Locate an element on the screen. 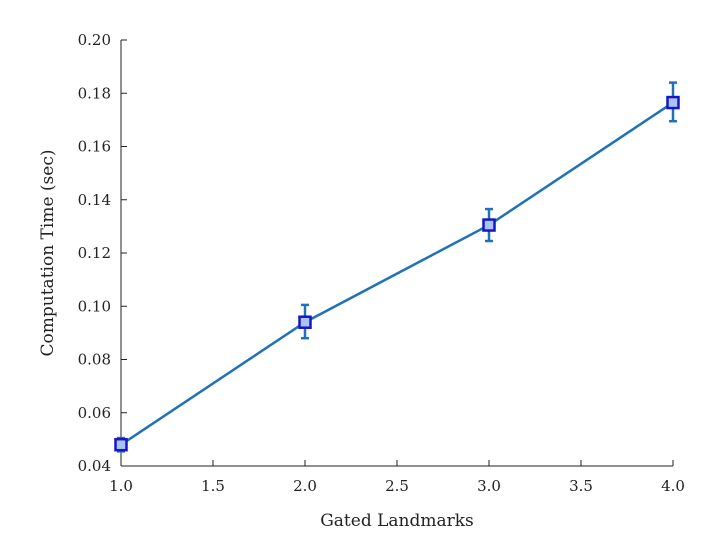 This screenshot has height=554, width=711. y-ticks: 0.04 0.06 0.08 0.10 0.12 0.14 0.16 0.18 0.20 is located at coordinates (102, 253).